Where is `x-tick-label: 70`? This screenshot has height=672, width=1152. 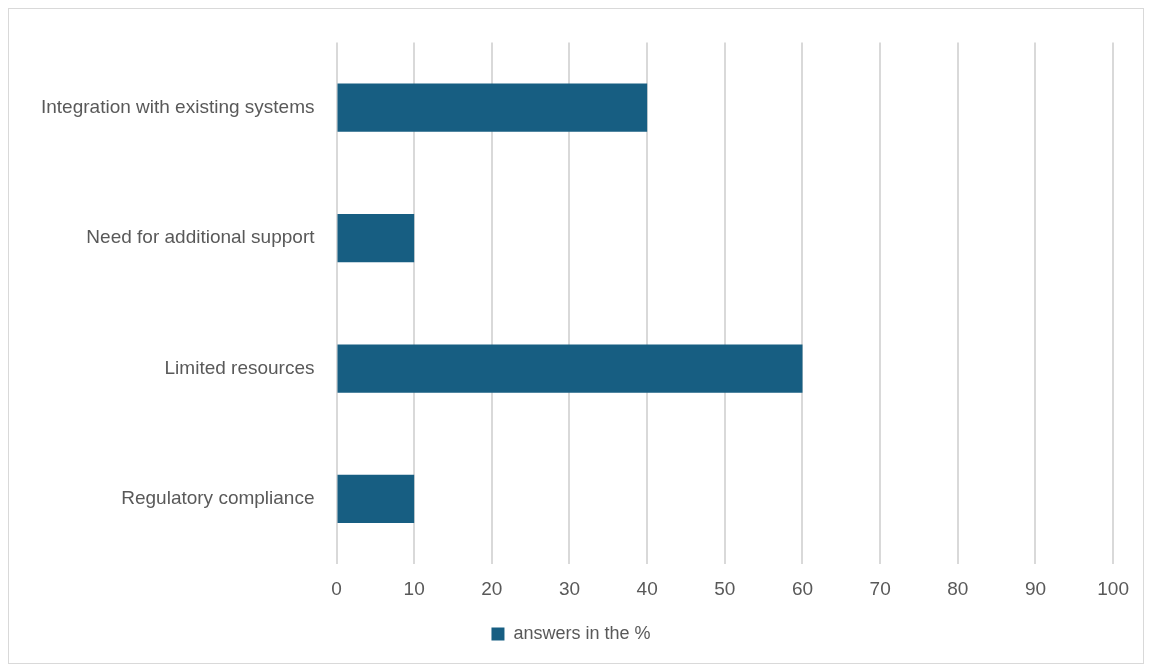 x-tick-label: 70 is located at coordinates (880, 588).